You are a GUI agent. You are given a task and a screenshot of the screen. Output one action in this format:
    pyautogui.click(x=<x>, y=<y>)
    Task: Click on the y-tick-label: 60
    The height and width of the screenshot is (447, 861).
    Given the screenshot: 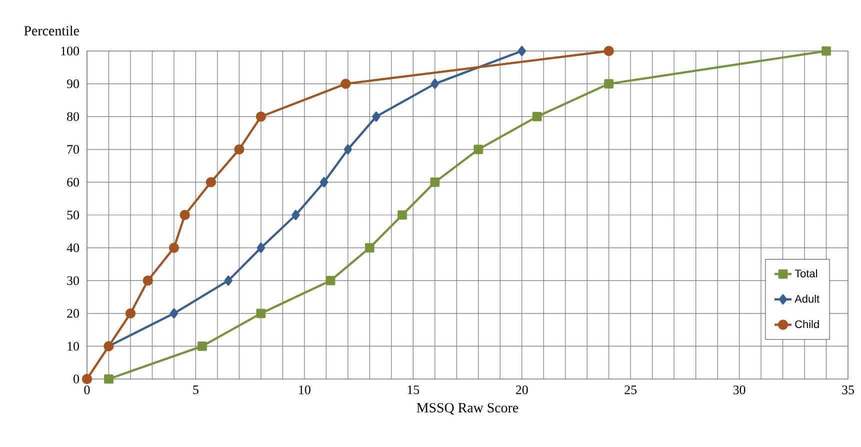 What is the action you would take?
    pyautogui.click(x=73, y=182)
    